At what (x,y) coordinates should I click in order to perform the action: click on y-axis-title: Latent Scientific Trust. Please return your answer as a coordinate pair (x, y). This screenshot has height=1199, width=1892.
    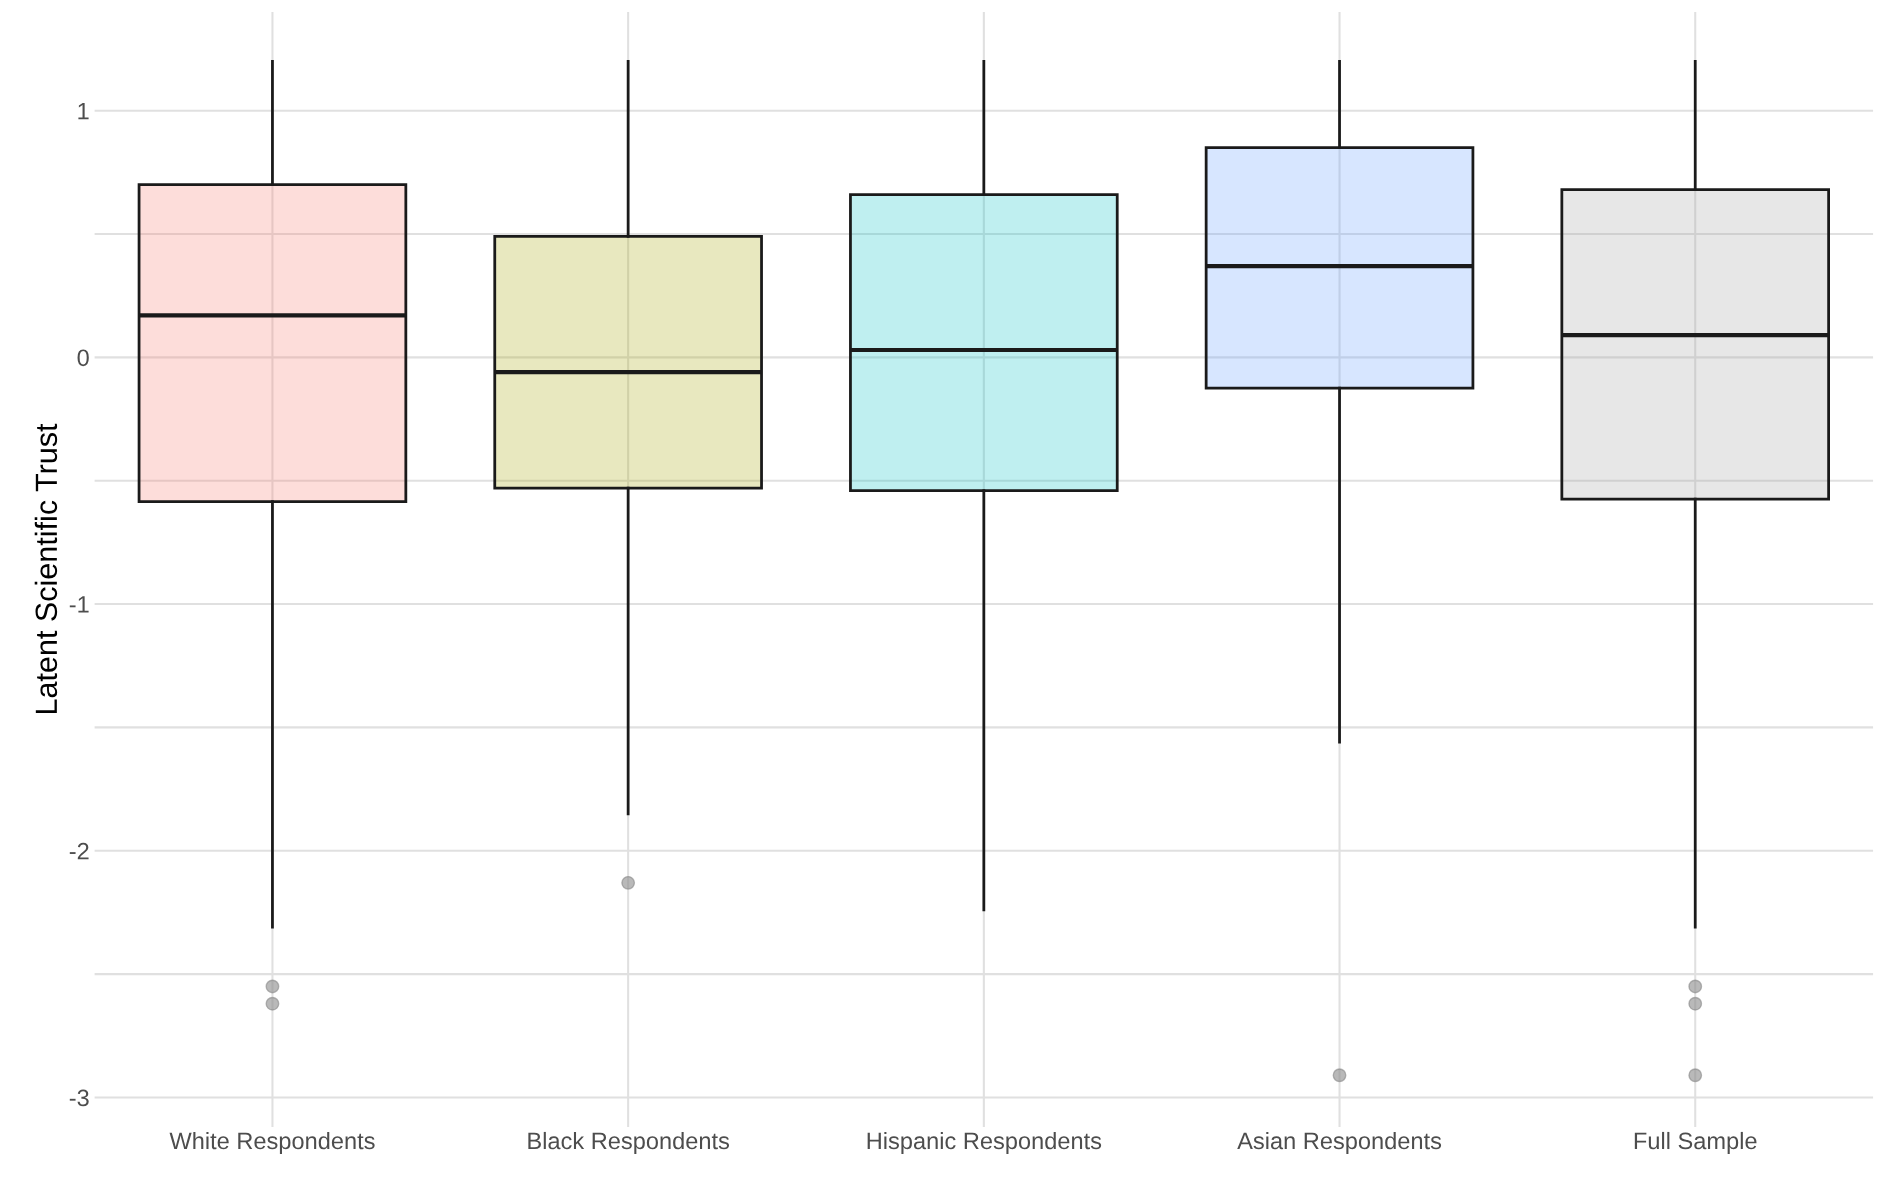
    Looking at the image, I should click on (46, 568).